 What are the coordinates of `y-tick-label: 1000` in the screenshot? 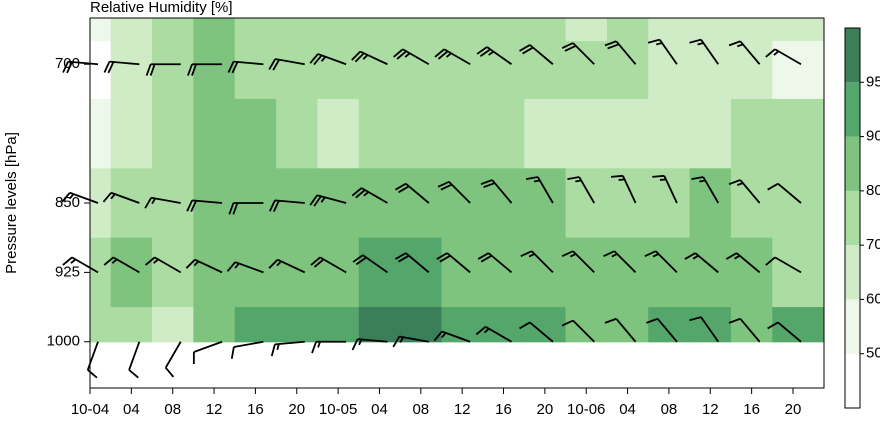 It's located at (63, 341).